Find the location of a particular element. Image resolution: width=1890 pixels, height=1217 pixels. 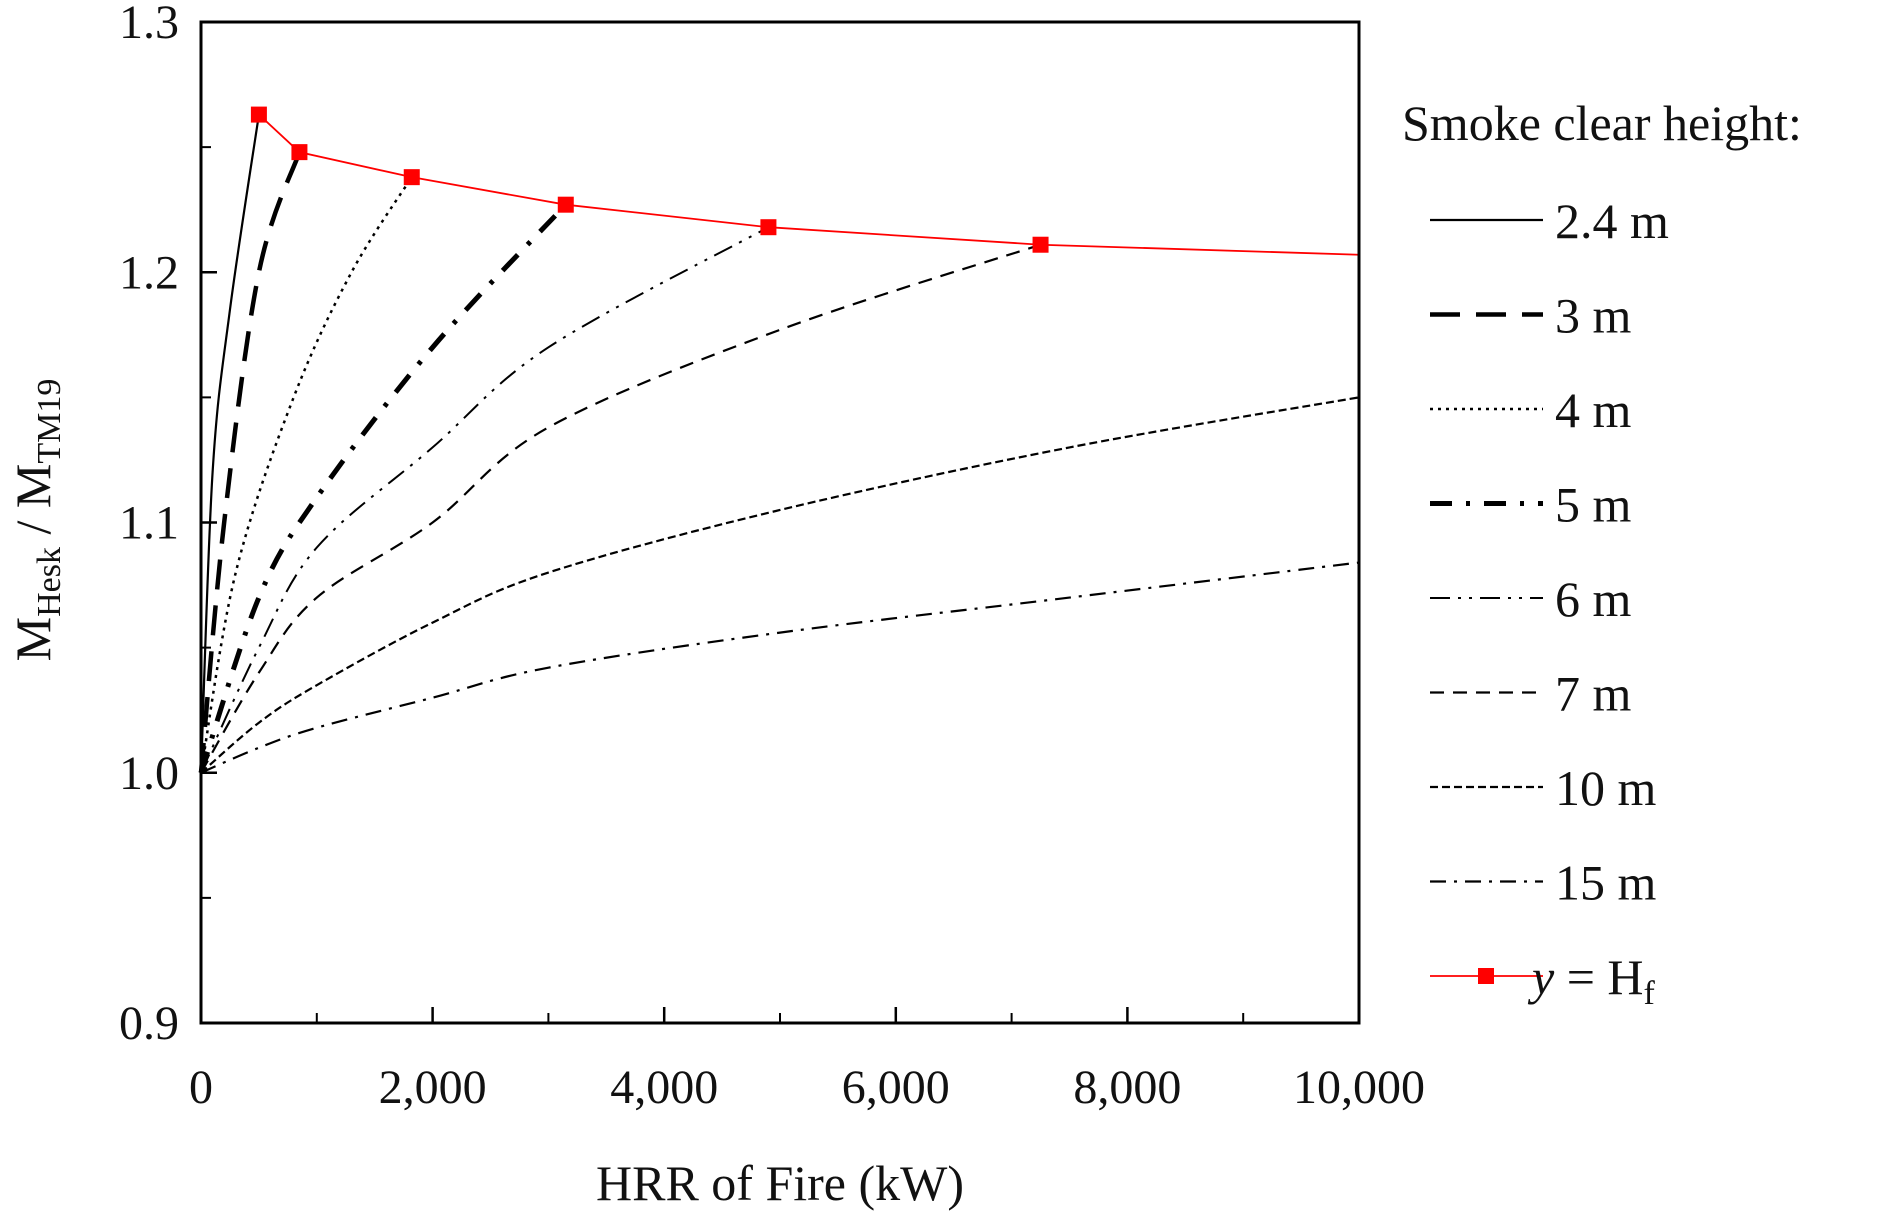

x-tick-label: 6,000 is located at coordinates (896, 1087).